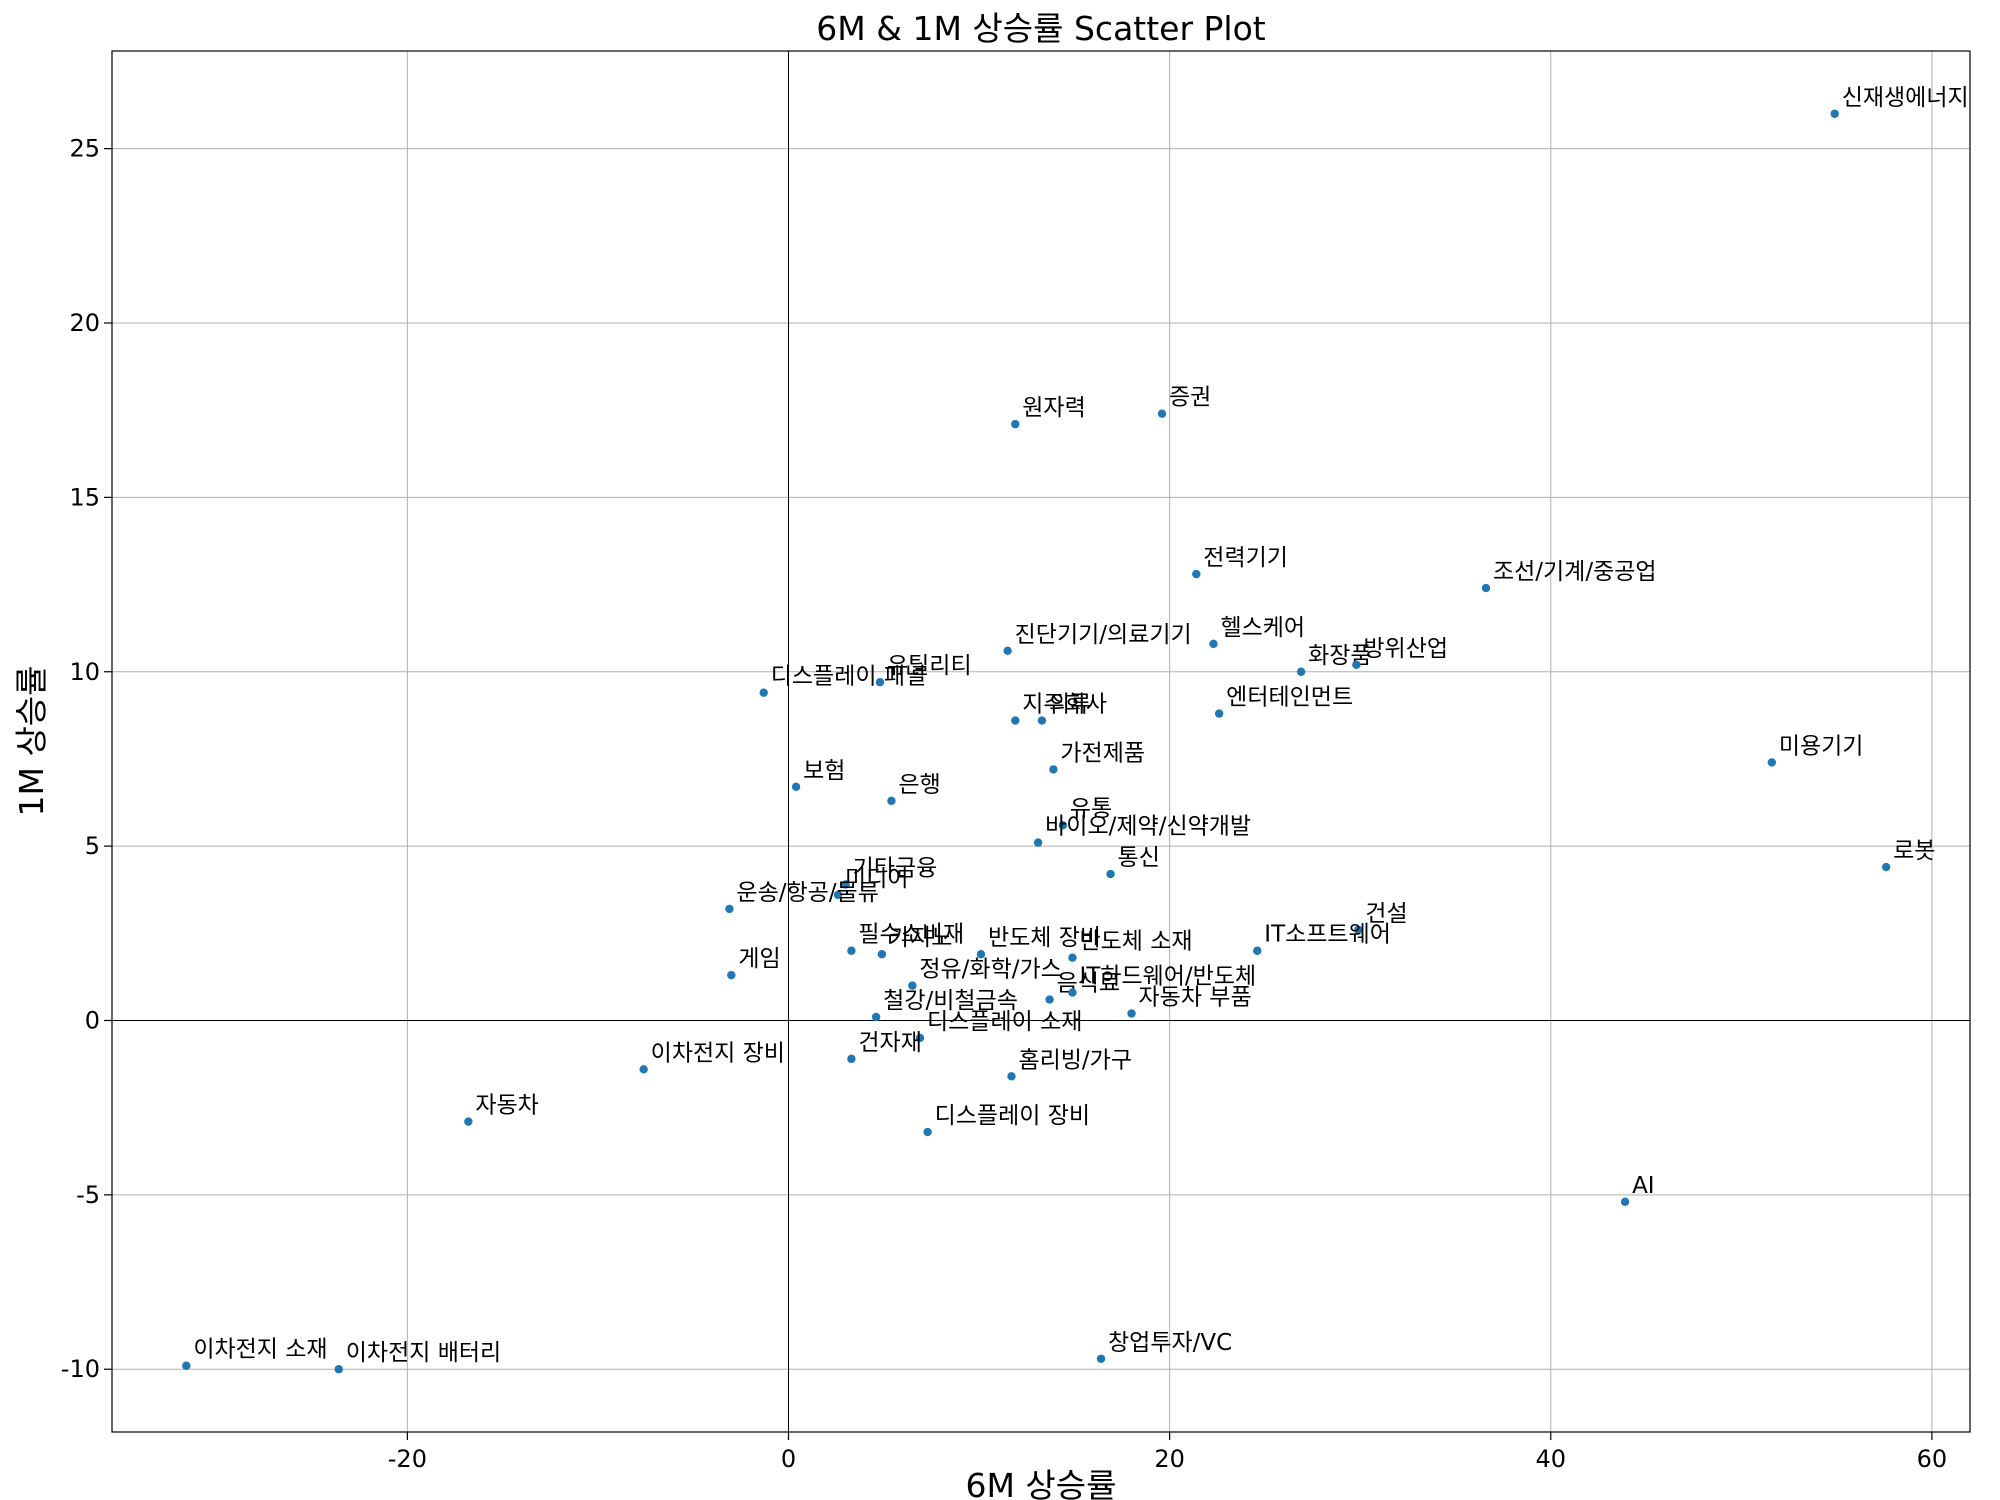  I want to click on x-axis-label: 6M 상승률, so click(1040, 1483).